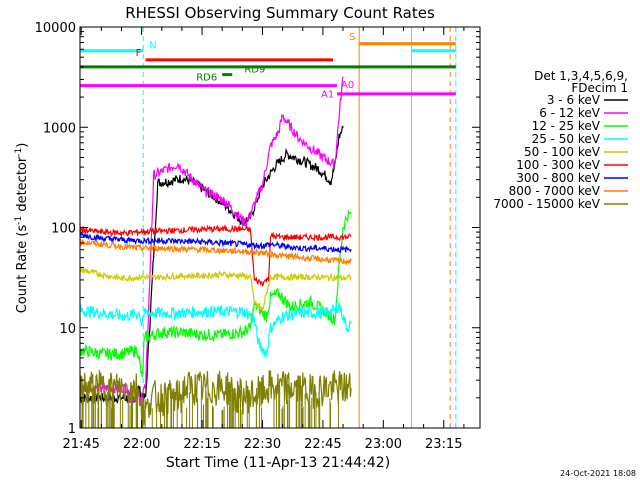 This screenshot has height=480, width=640. What do you see at coordinates (280, 13) in the screenshot?
I see `chart-title: RHESSI Observing Summary Count Rates` at bounding box center [280, 13].